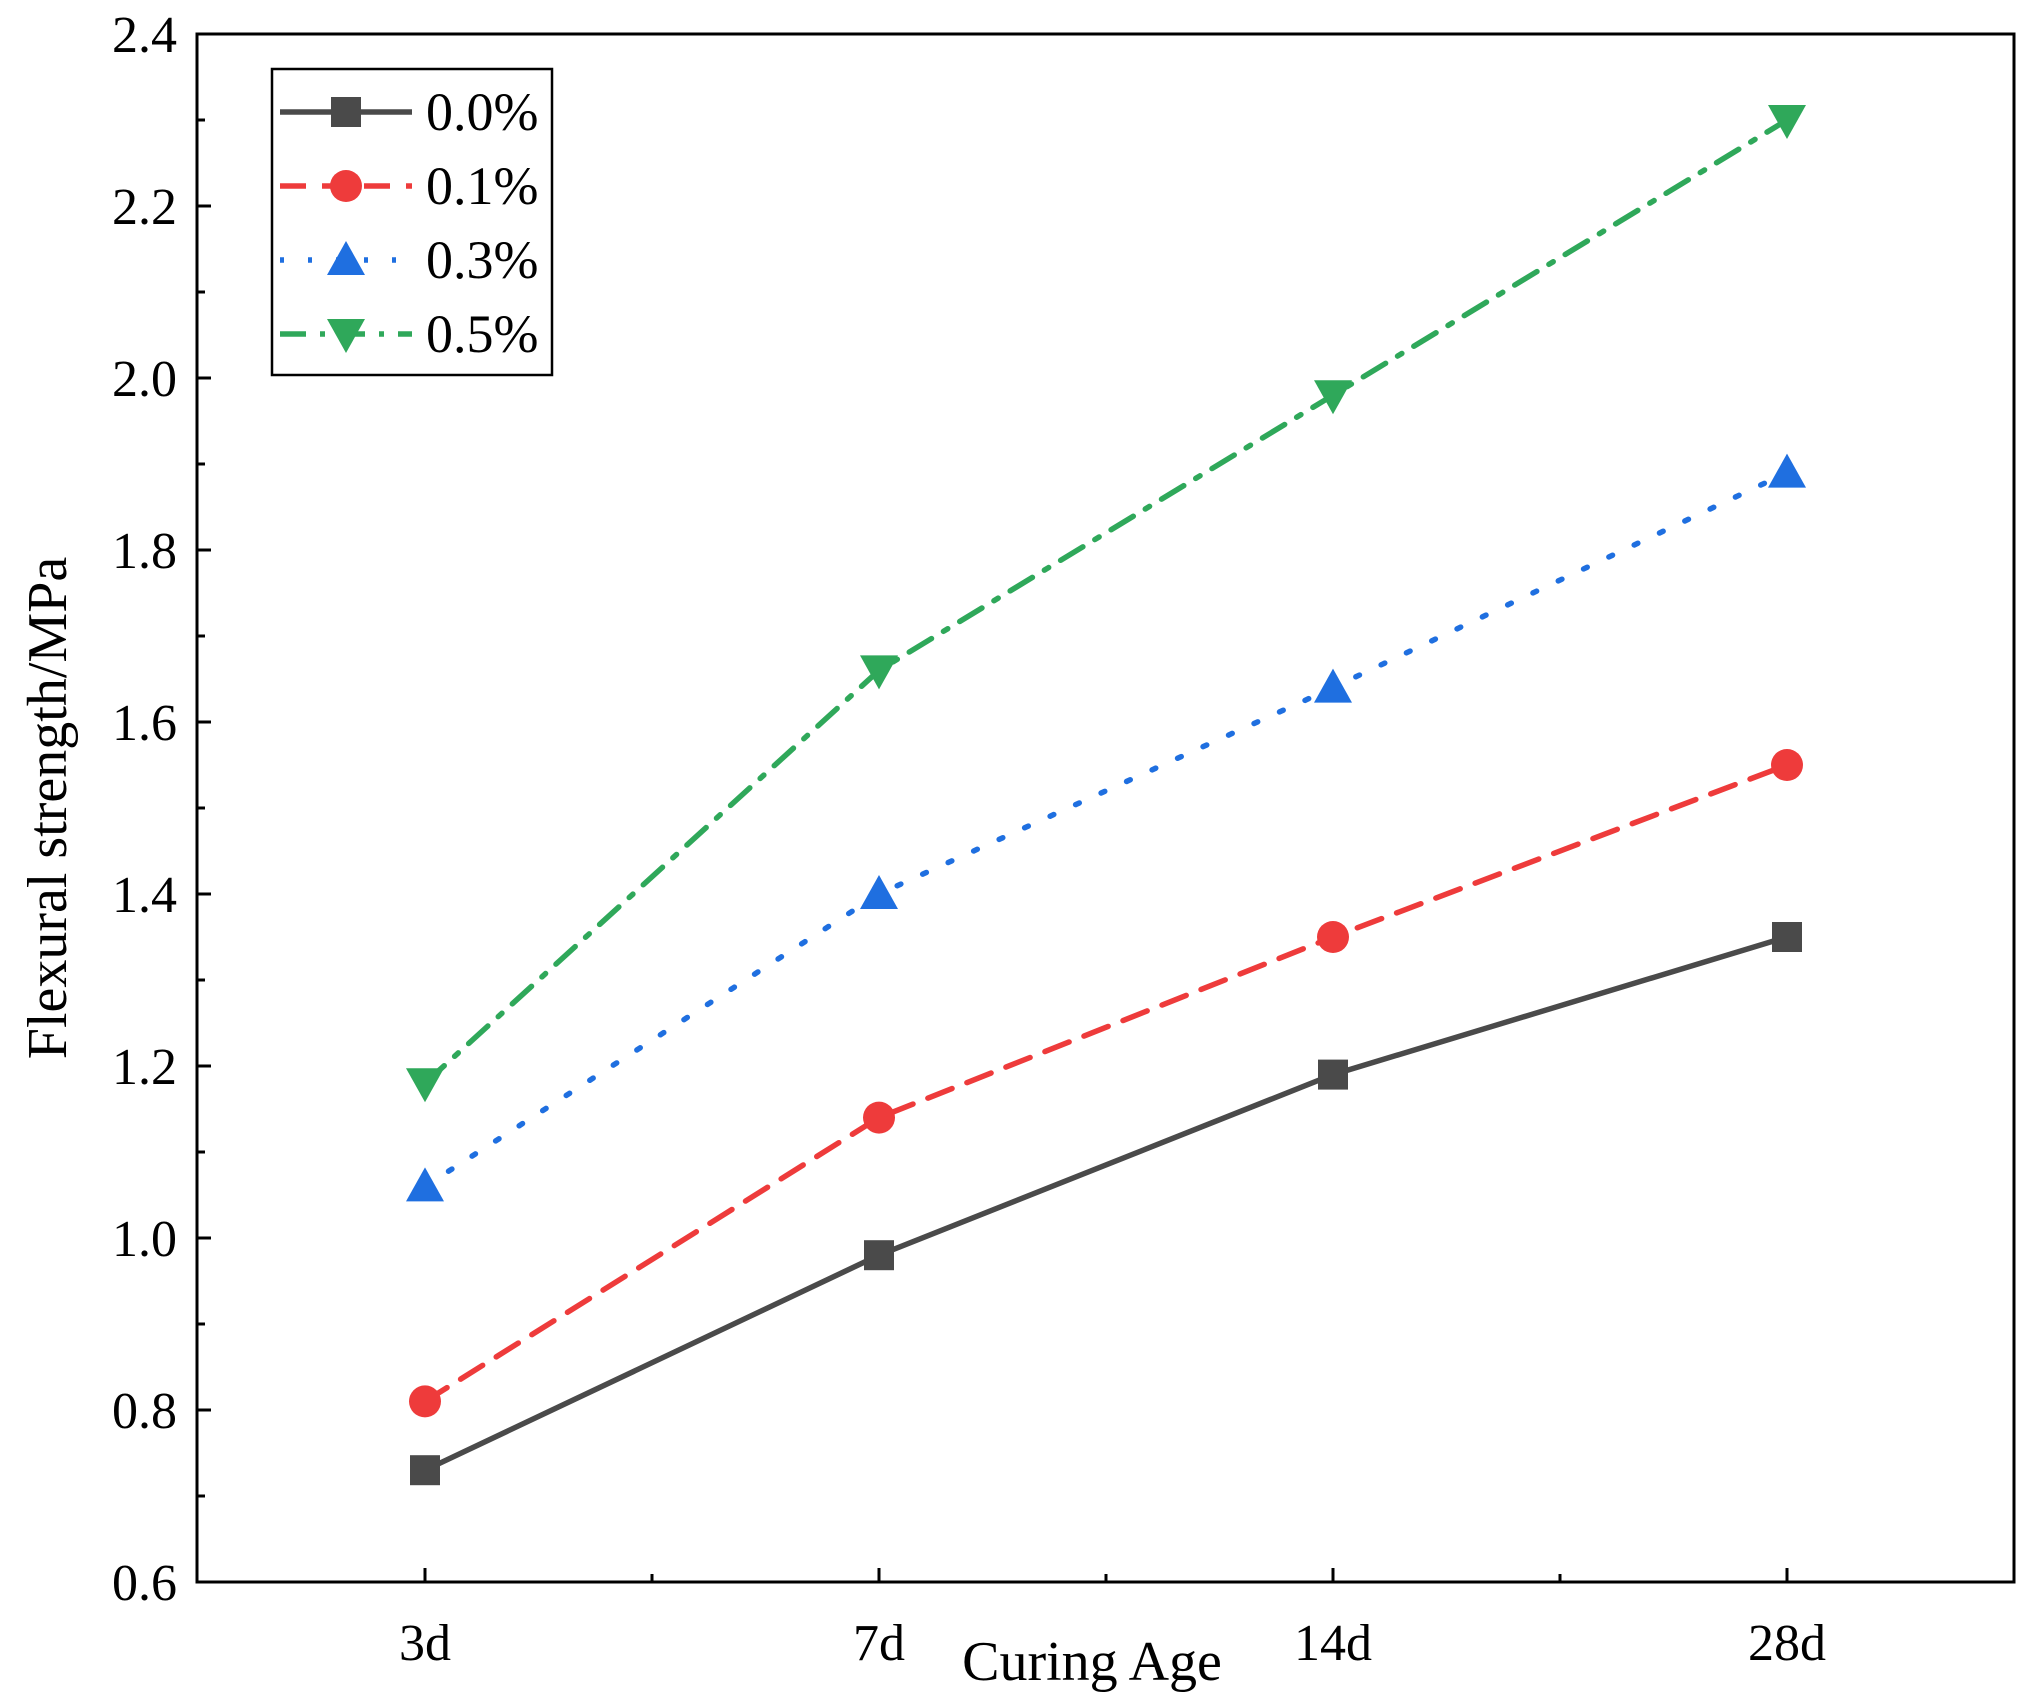 The width and height of the screenshot is (2032, 1705). Describe the element at coordinates (879, 892) in the screenshot. I see `series-0-3pct-point-7d` at that location.